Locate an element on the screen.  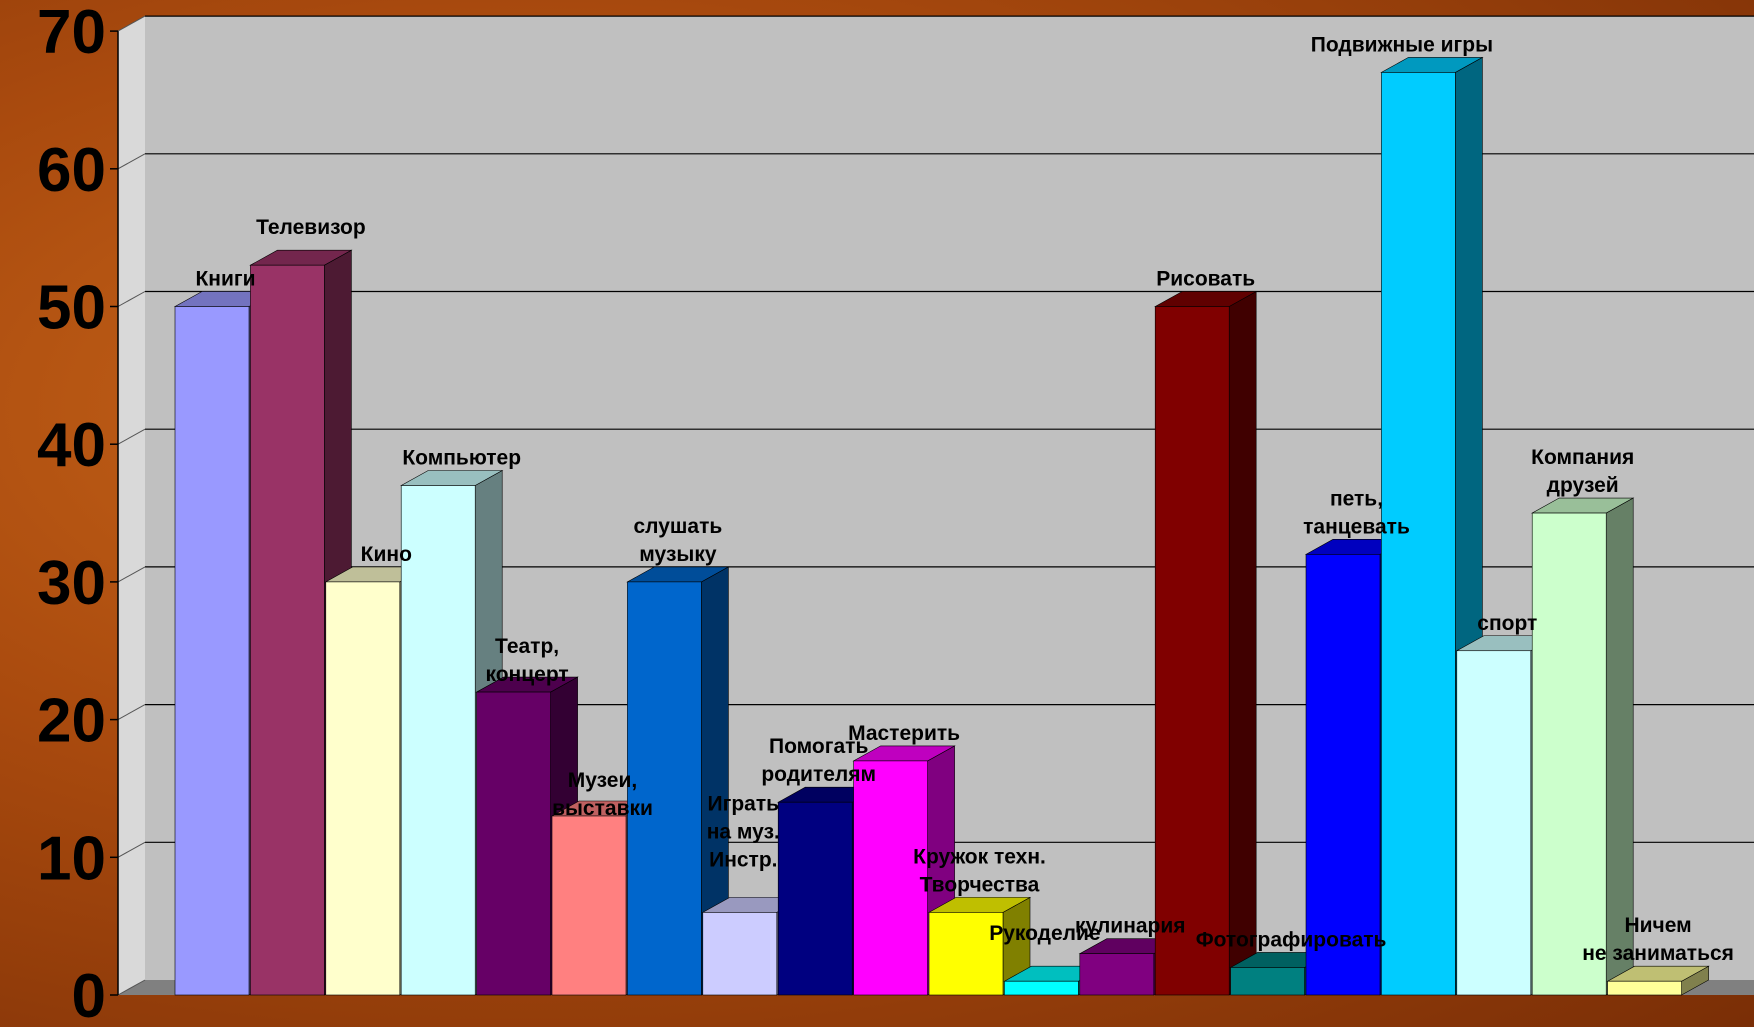
bar-label: Рукоделие is located at coordinates (1044, 933).